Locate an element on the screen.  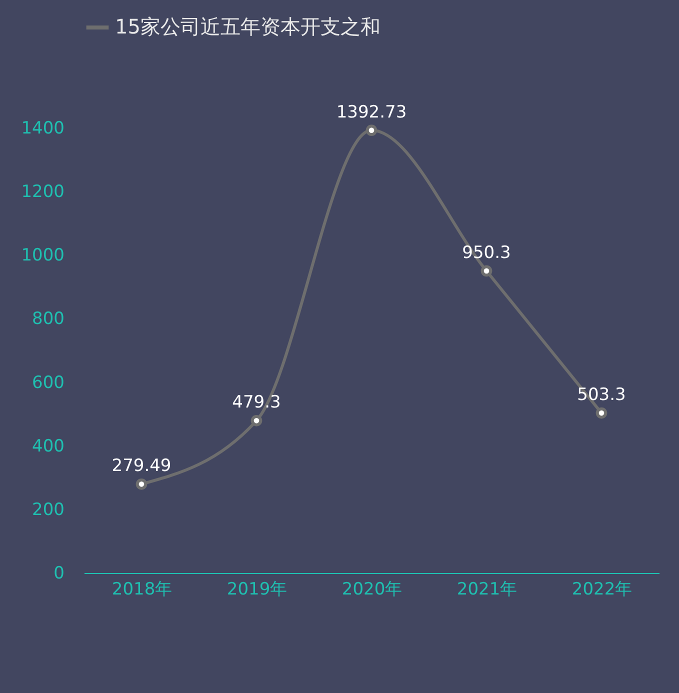
y-tick-label: 800 is located at coordinates (48, 319).